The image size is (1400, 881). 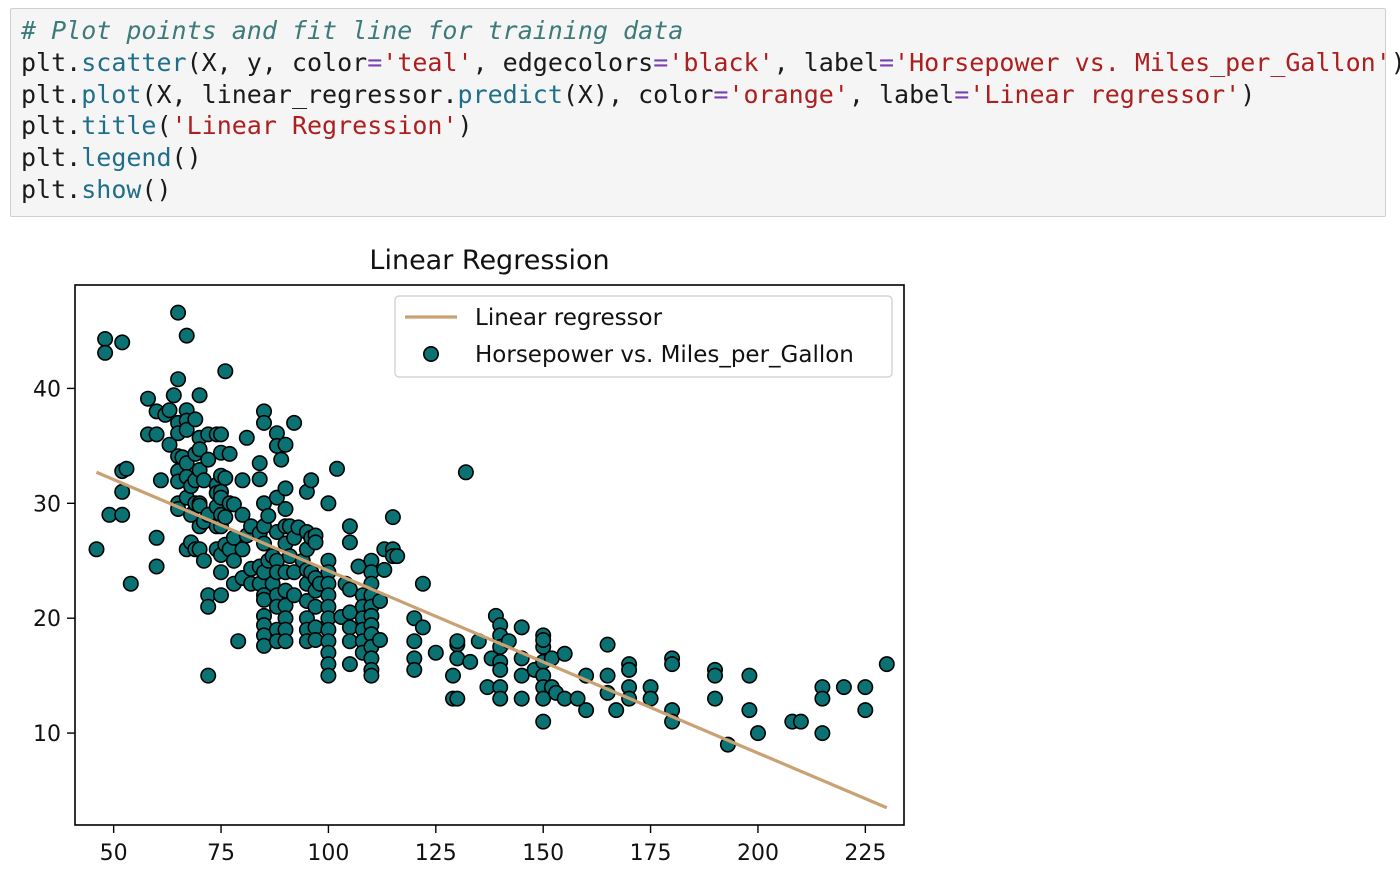 What do you see at coordinates (277, 62) in the screenshot?
I see `code-token: (X, y, color` at bounding box center [277, 62].